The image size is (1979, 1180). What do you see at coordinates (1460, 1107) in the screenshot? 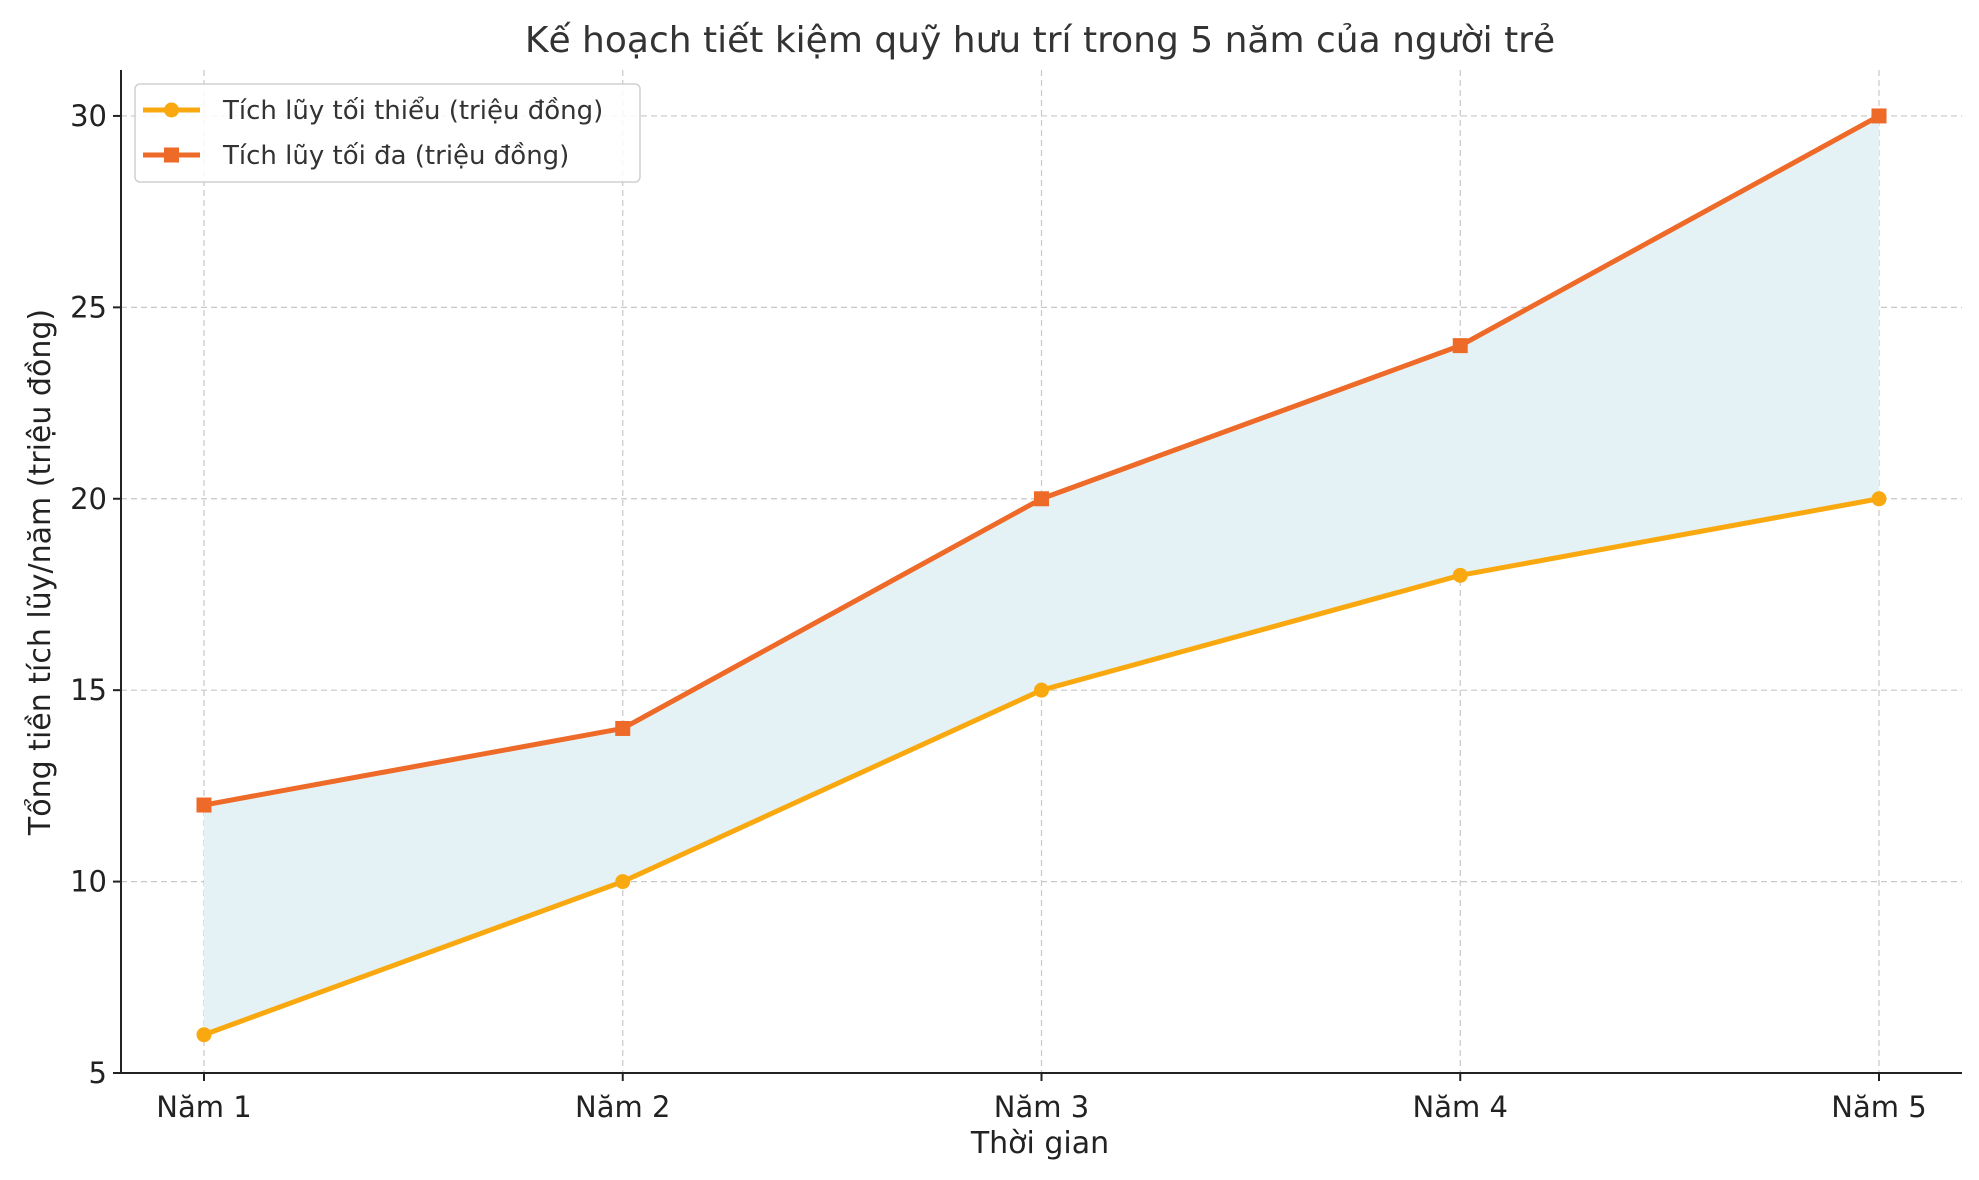
I see `x-tick-label: Năm 4` at bounding box center [1460, 1107].